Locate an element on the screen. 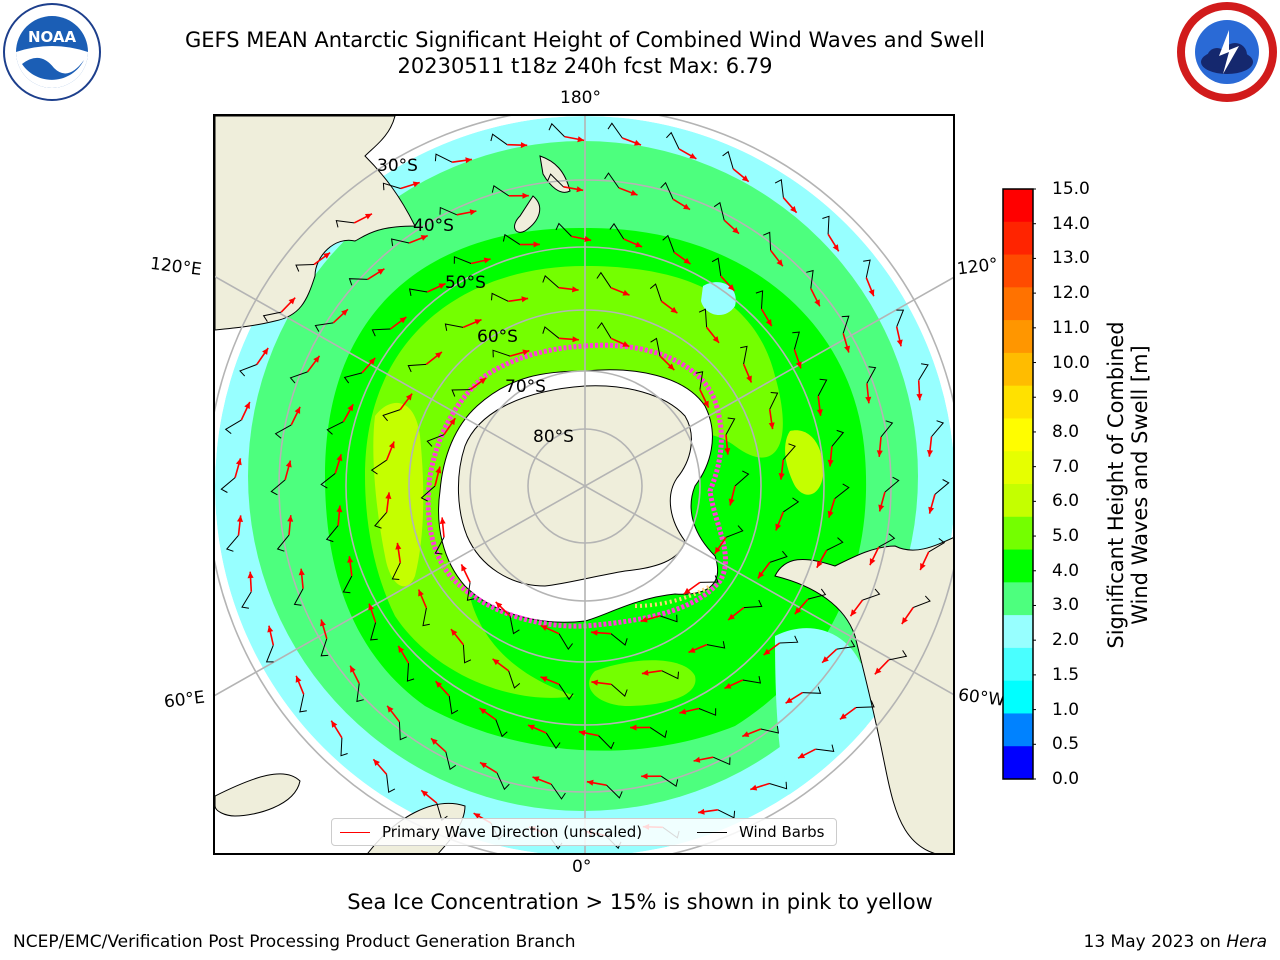  colorbar-tick-label: 10.0 is located at coordinates (1071, 362).